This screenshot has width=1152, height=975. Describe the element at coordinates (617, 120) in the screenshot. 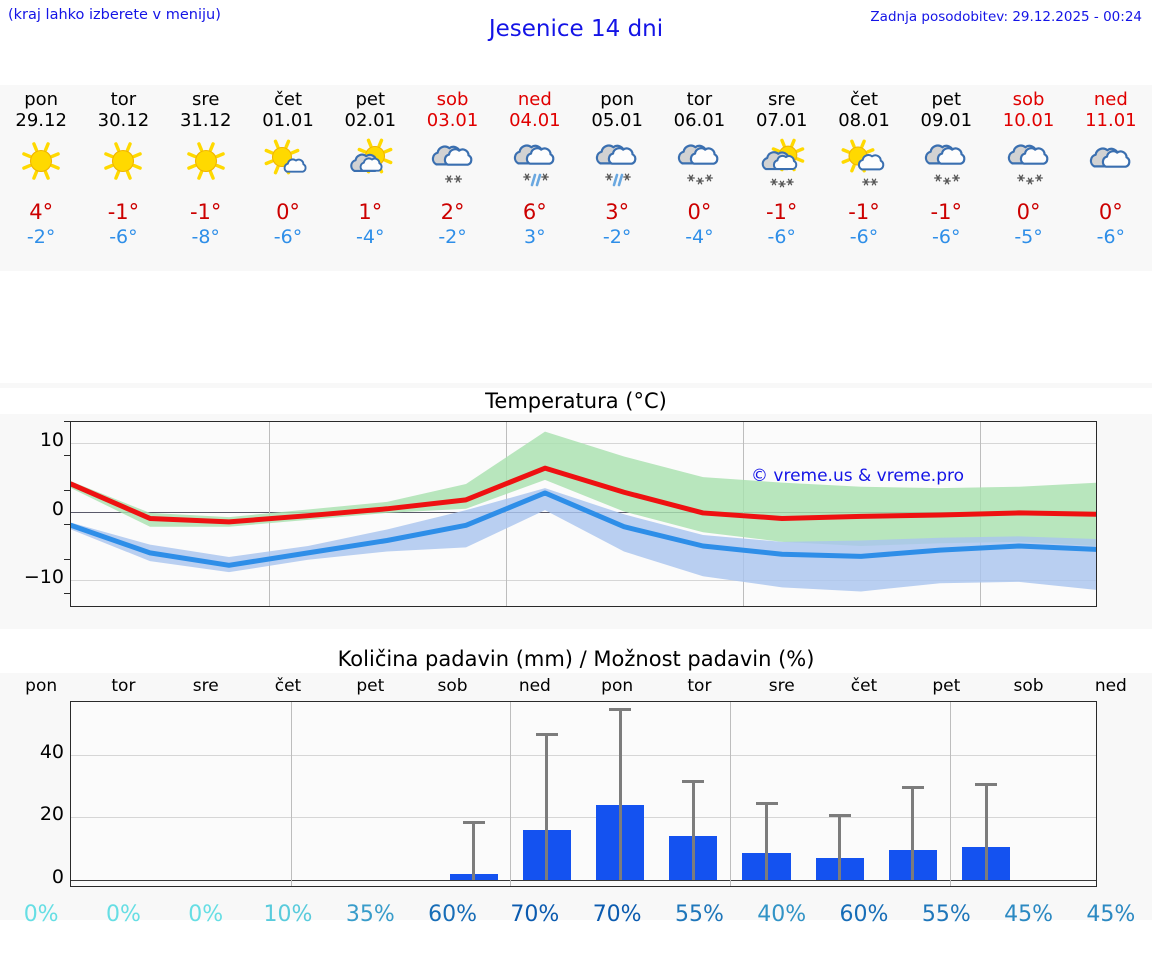

I see `forecast-day-date: 05.01` at that location.